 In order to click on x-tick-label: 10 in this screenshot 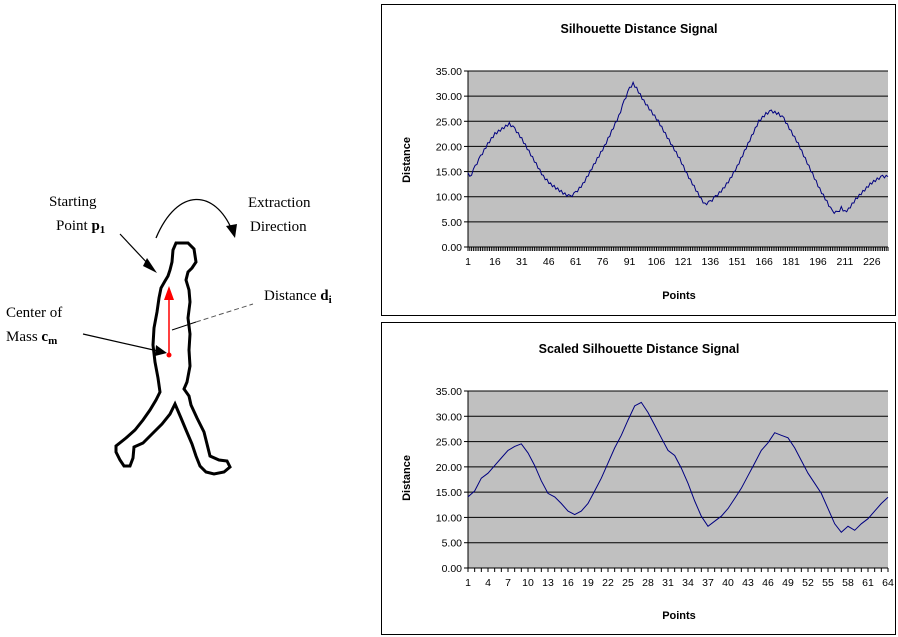, I will do `click(528, 583)`.